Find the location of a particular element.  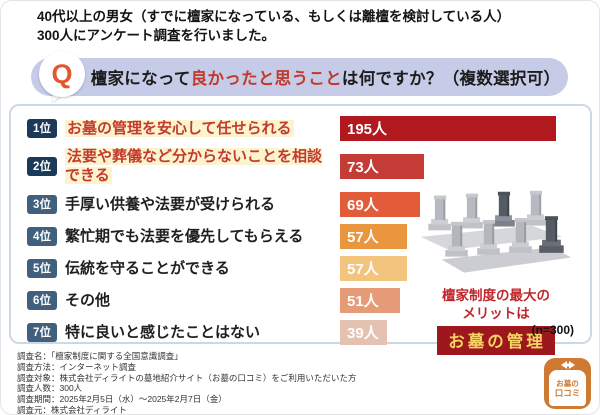

question-bar: 檀家になって良かったと思うことは何ですか？（複数選択可） is located at coordinates (299, 77).